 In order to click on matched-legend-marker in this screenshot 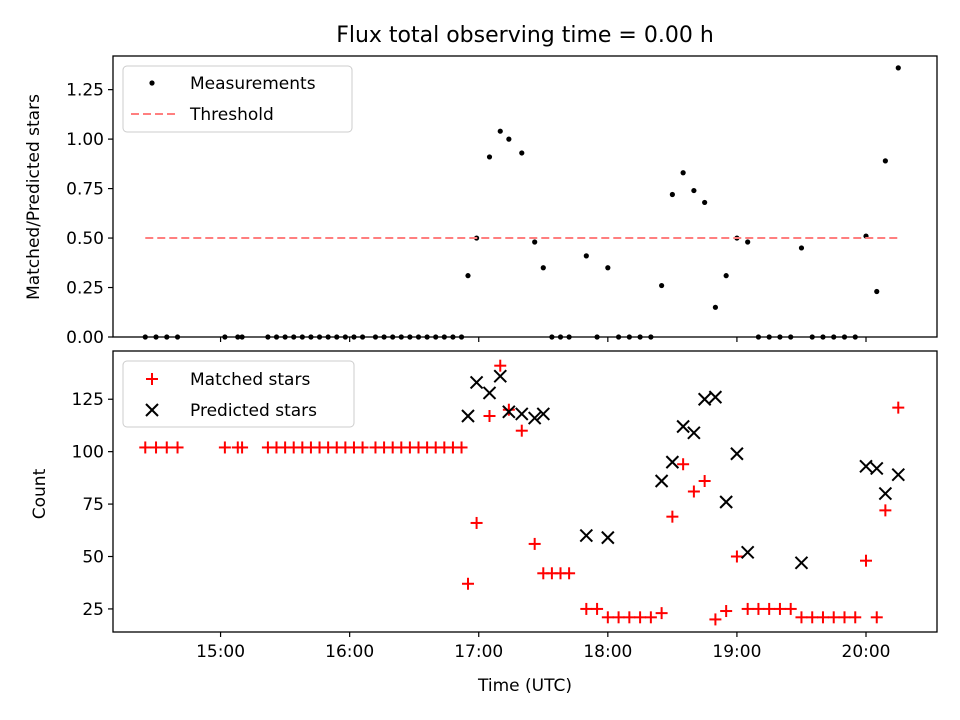, I will do `click(152, 379)`.